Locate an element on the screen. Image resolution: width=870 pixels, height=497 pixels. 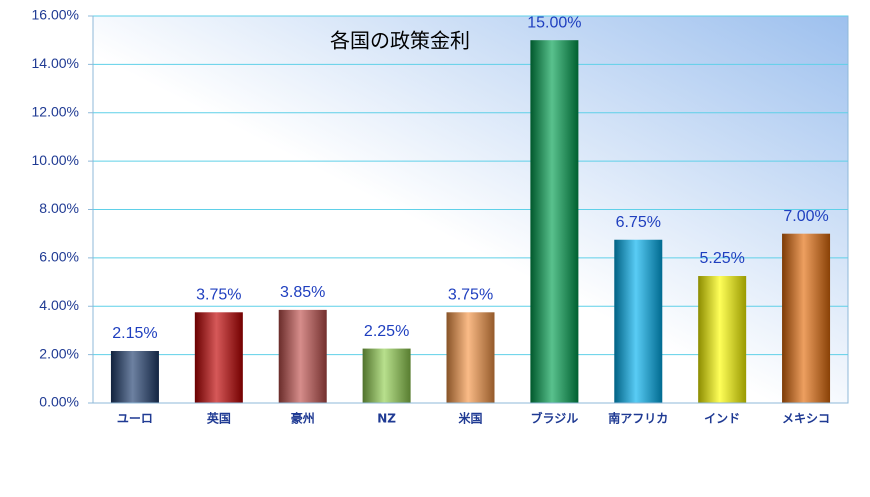
x-tick-label: NZ is located at coordinates (386, 419).